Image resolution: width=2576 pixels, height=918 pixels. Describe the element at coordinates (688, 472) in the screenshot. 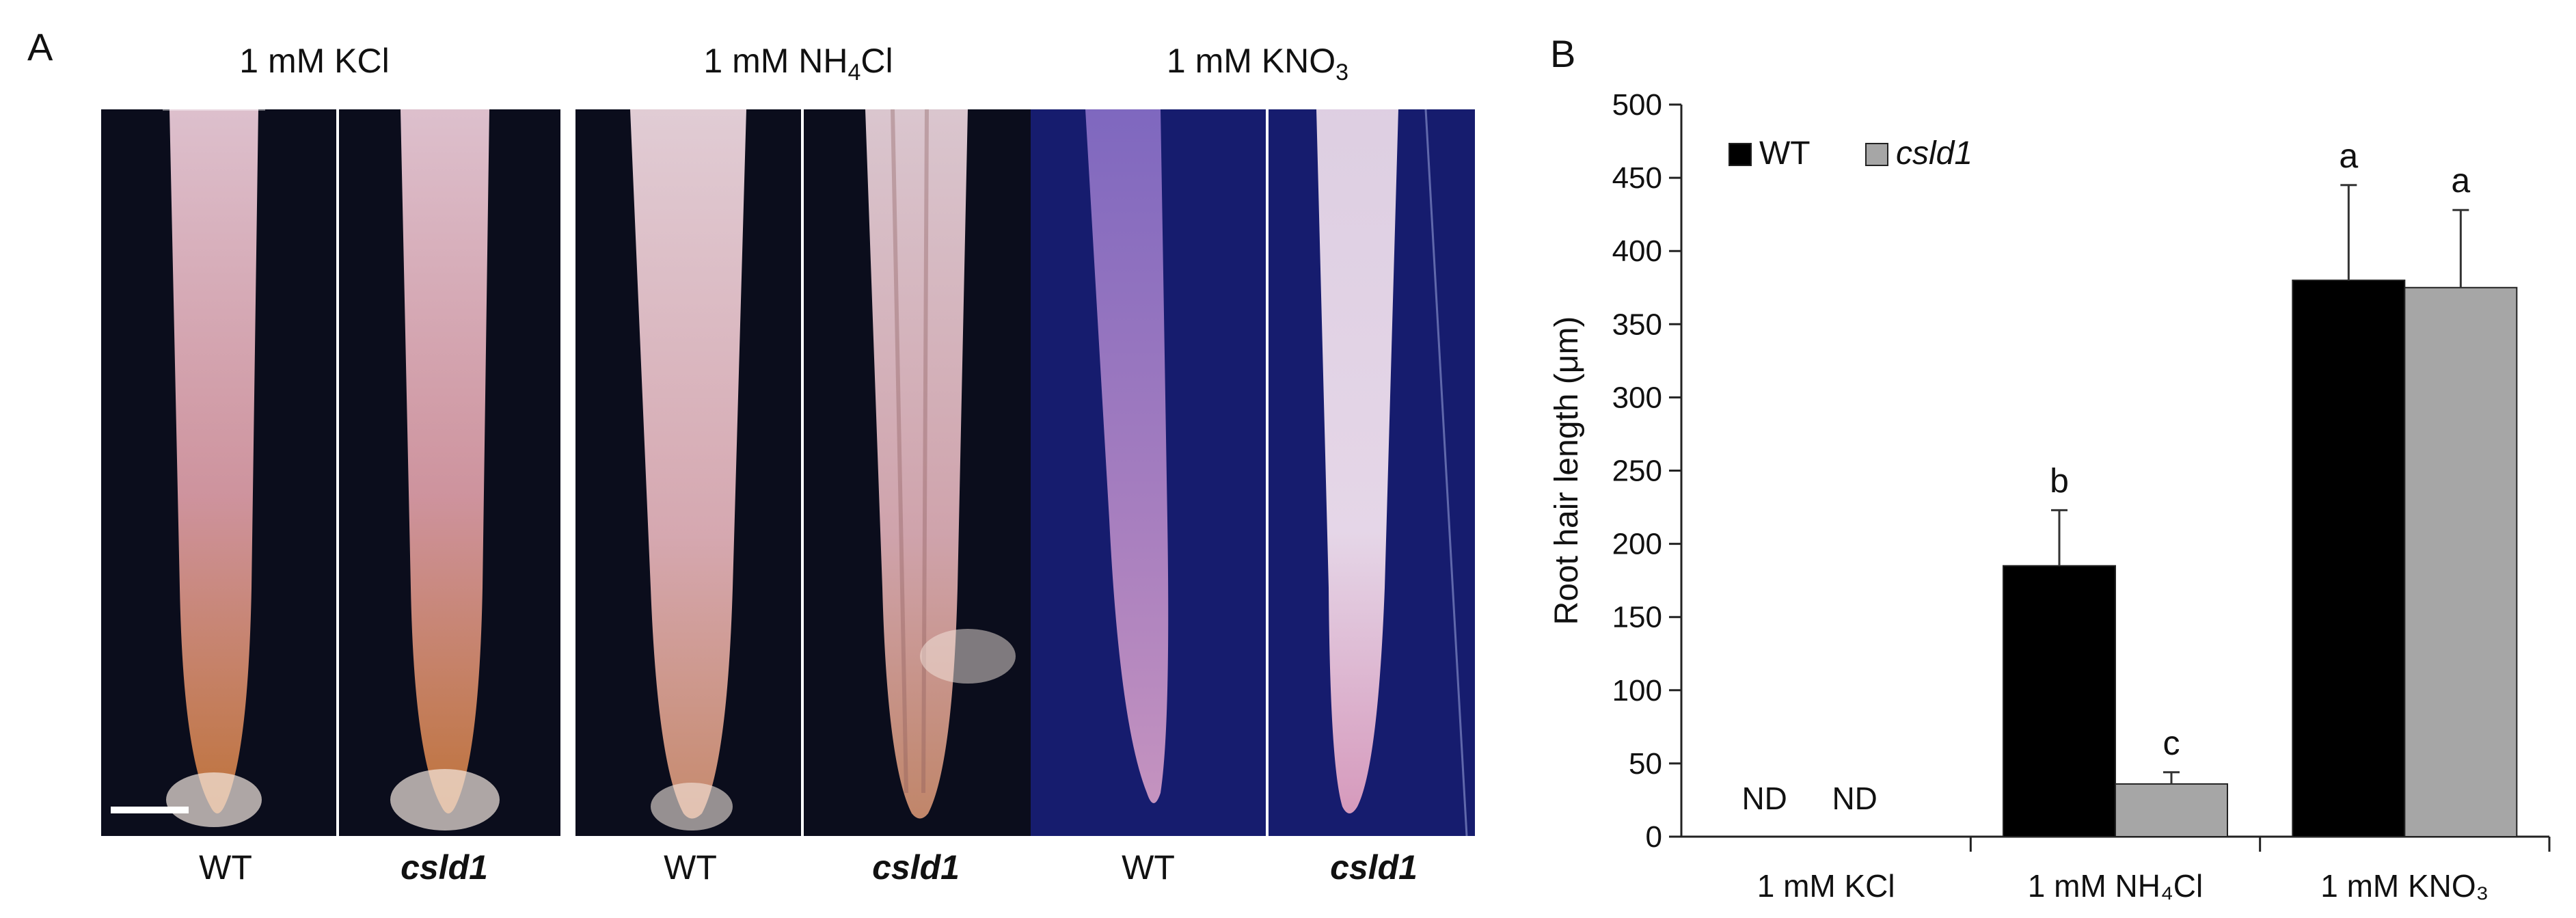

I see `micrograph-nh4cl-wt` at that location.